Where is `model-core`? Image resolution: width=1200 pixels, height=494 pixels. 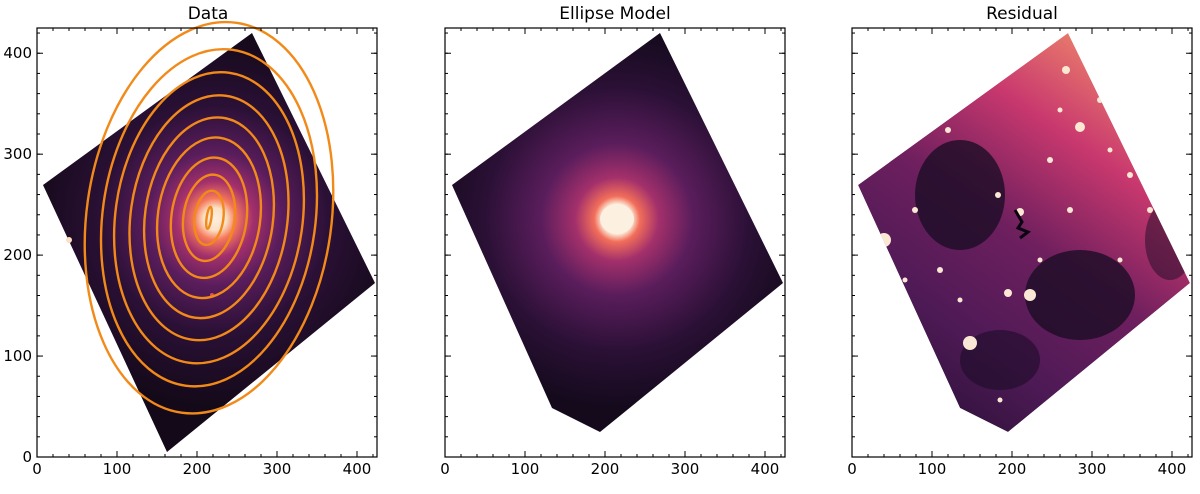 model-core is located at coordinates (617, 219).